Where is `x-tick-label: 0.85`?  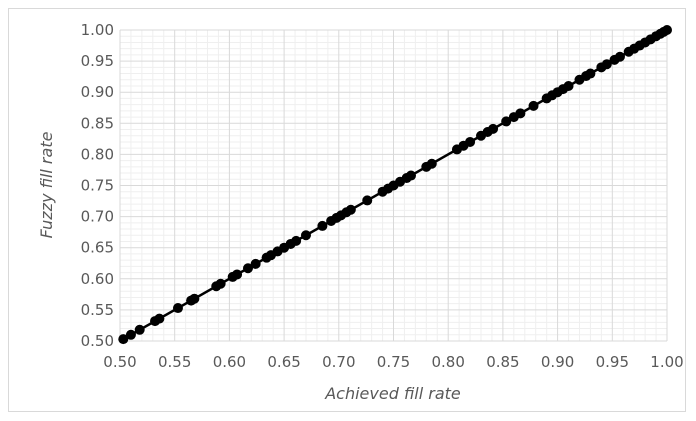
x-tick-label: 0.85 is located at coordinates (502, 362).